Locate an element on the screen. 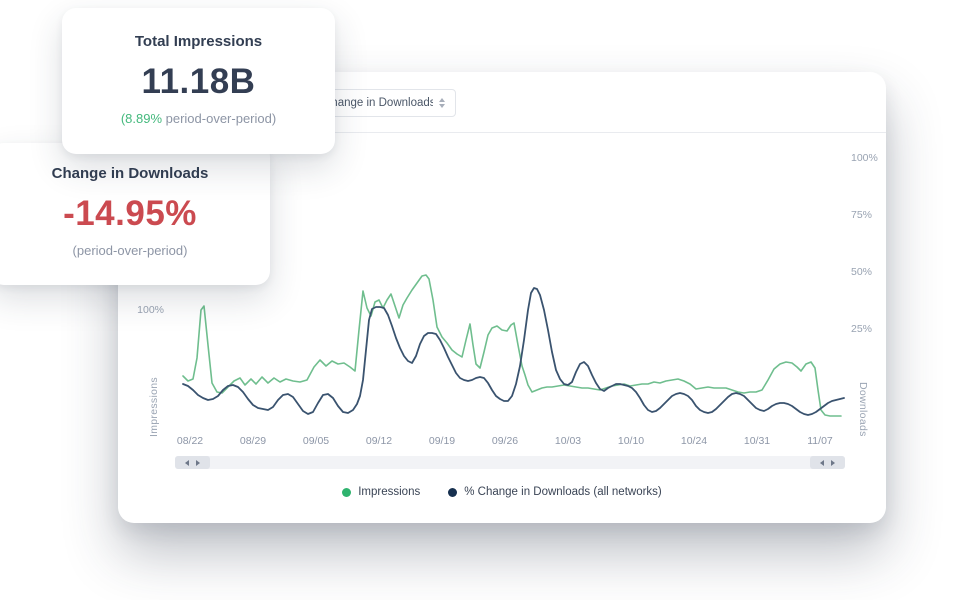 This screenshot has width=960, height=600. legend-item: % Change in Downloads (all networks) is located at coordinates (555, 492).